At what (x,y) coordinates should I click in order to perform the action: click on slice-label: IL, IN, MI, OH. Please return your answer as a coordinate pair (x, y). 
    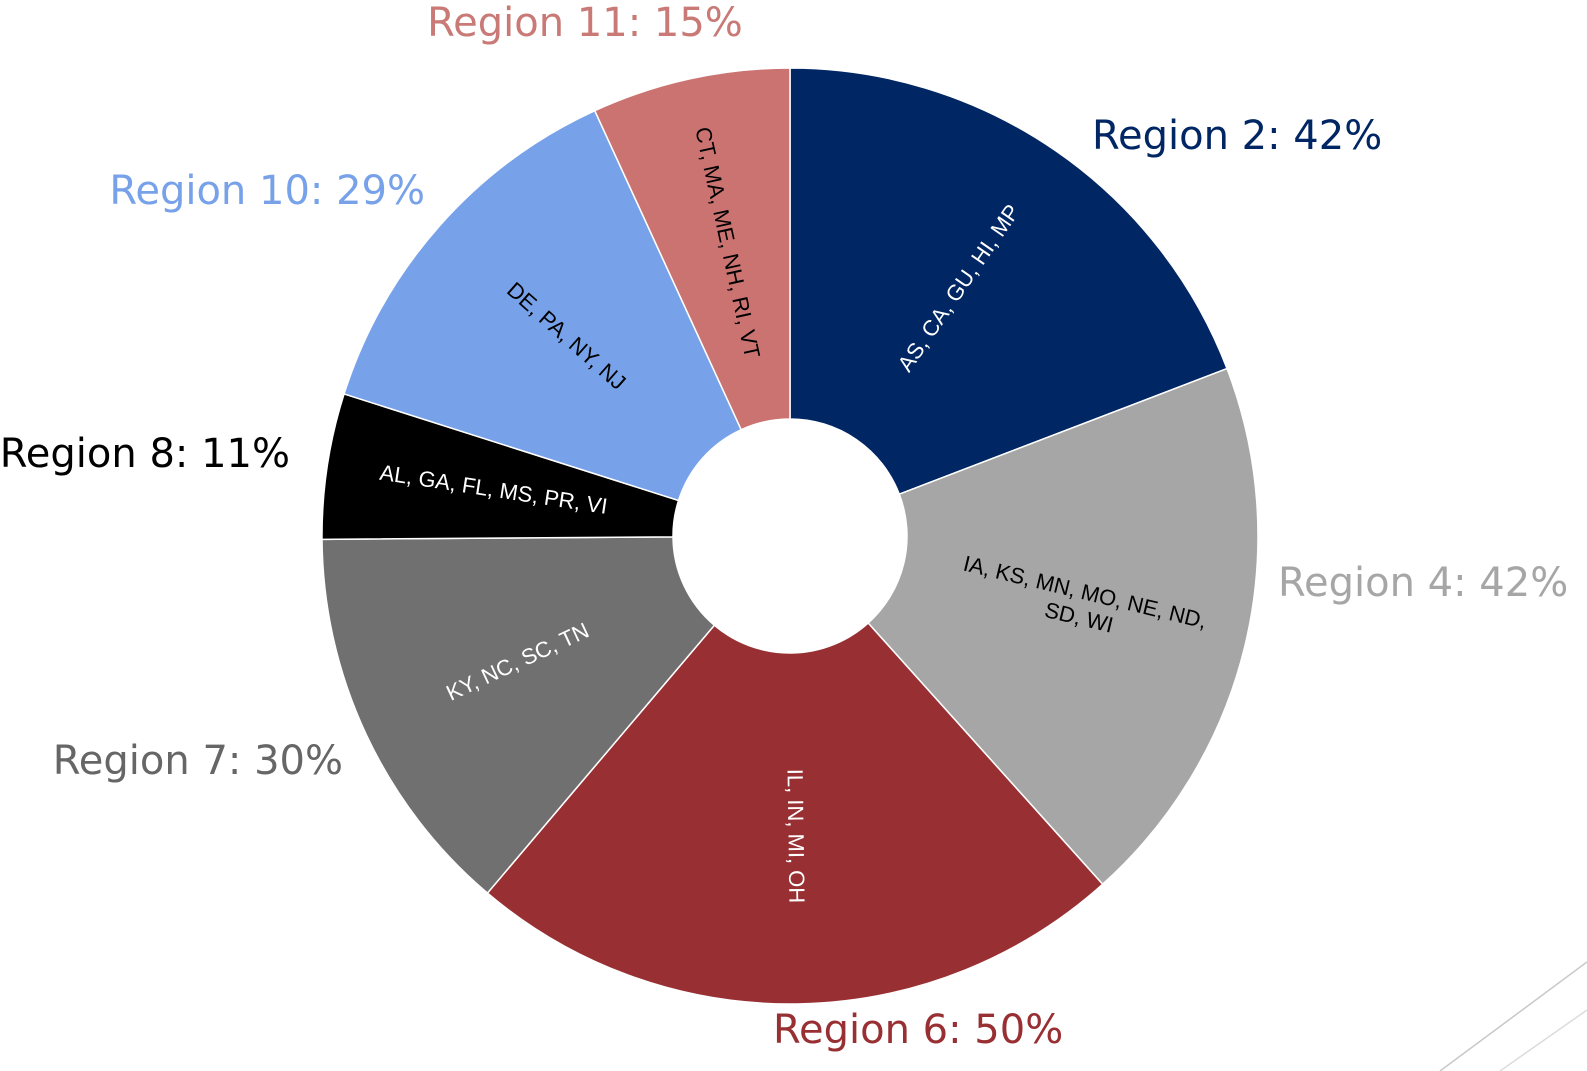
    Looking at the image, I should click on (796, 836).